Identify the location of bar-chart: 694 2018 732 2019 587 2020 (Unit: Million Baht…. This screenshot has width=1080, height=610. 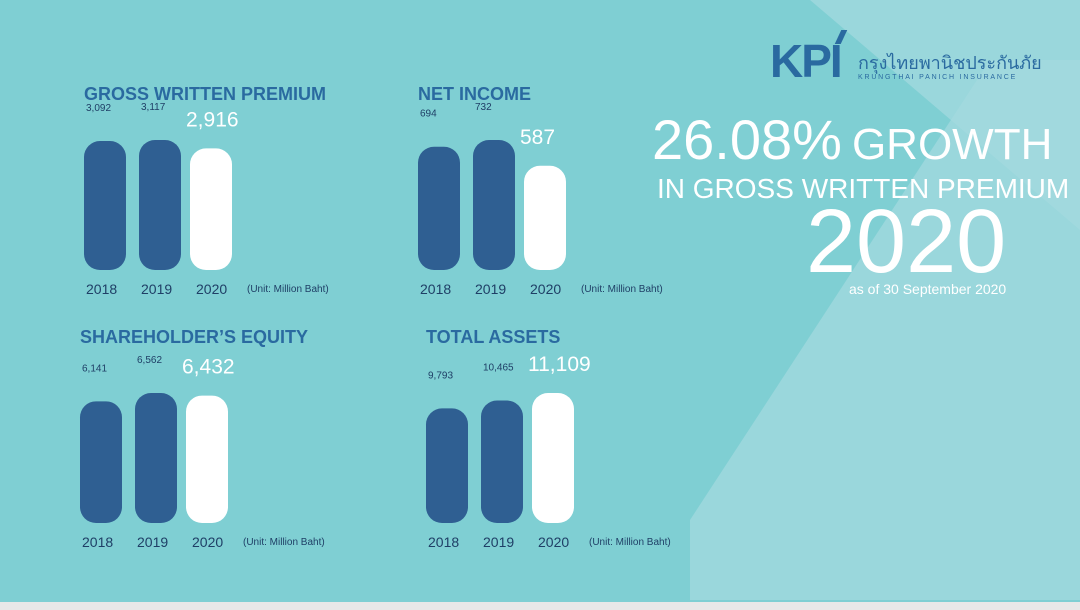
(540, 199).